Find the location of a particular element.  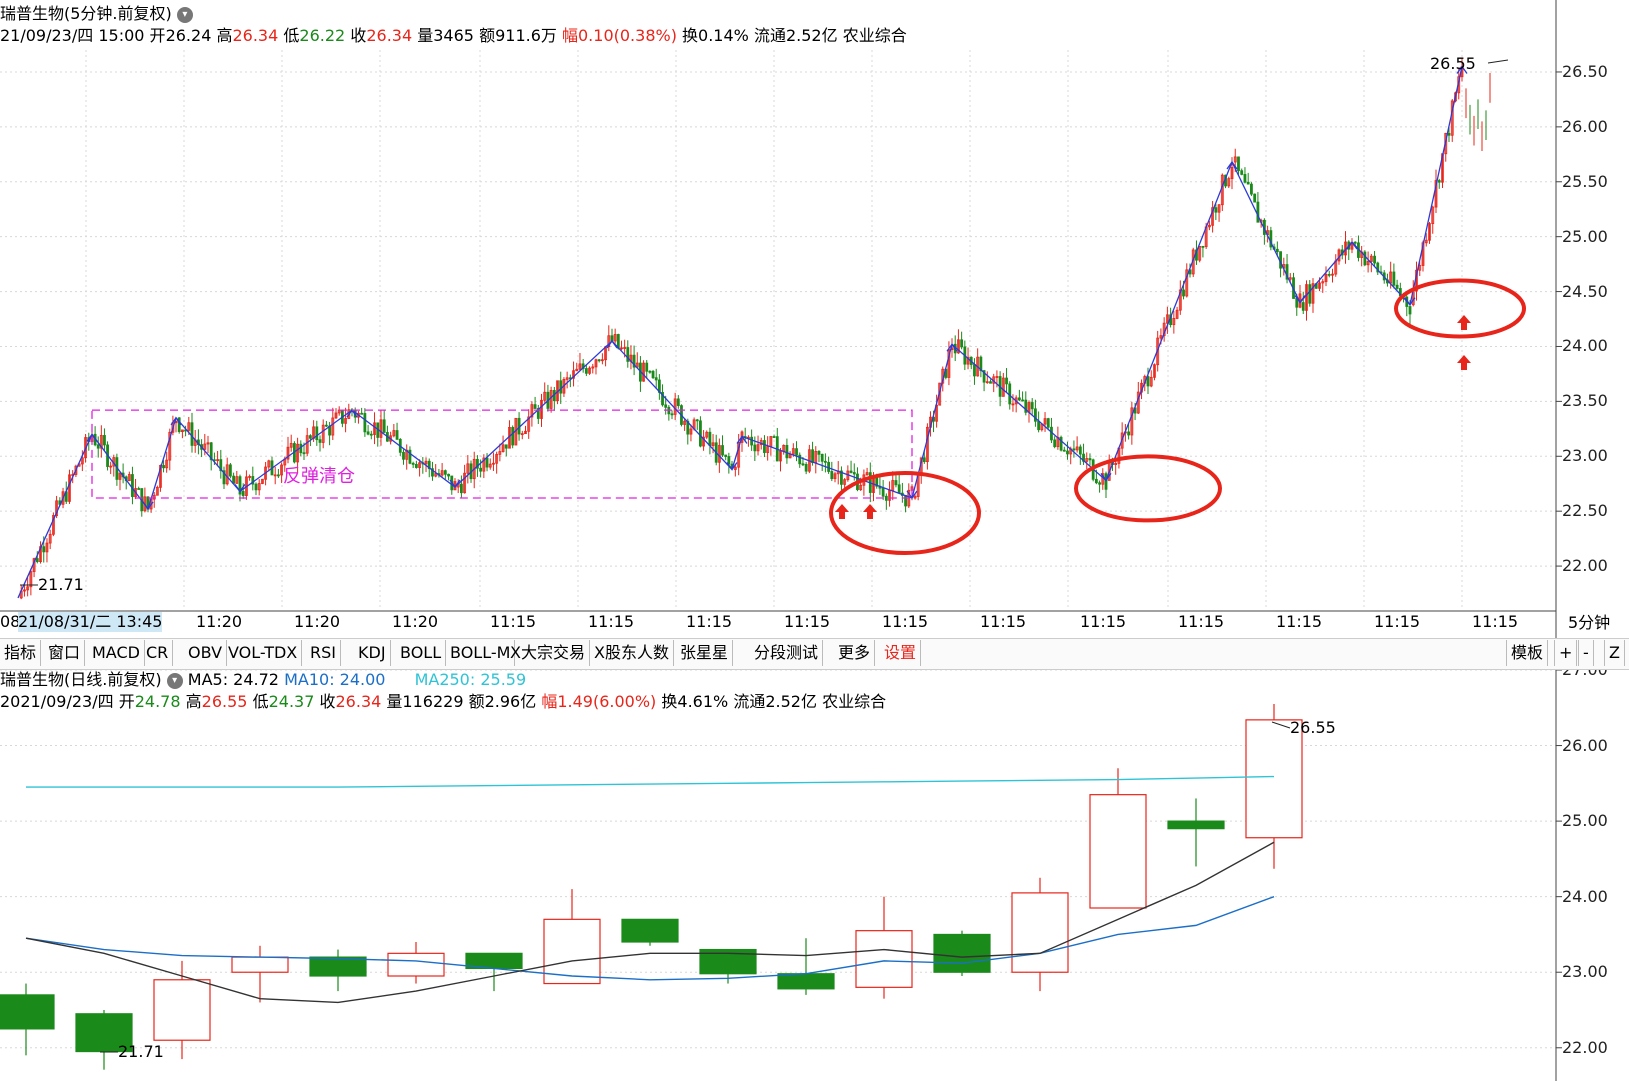

toolbar-right-2: - is located at coordinates (1586, 653).